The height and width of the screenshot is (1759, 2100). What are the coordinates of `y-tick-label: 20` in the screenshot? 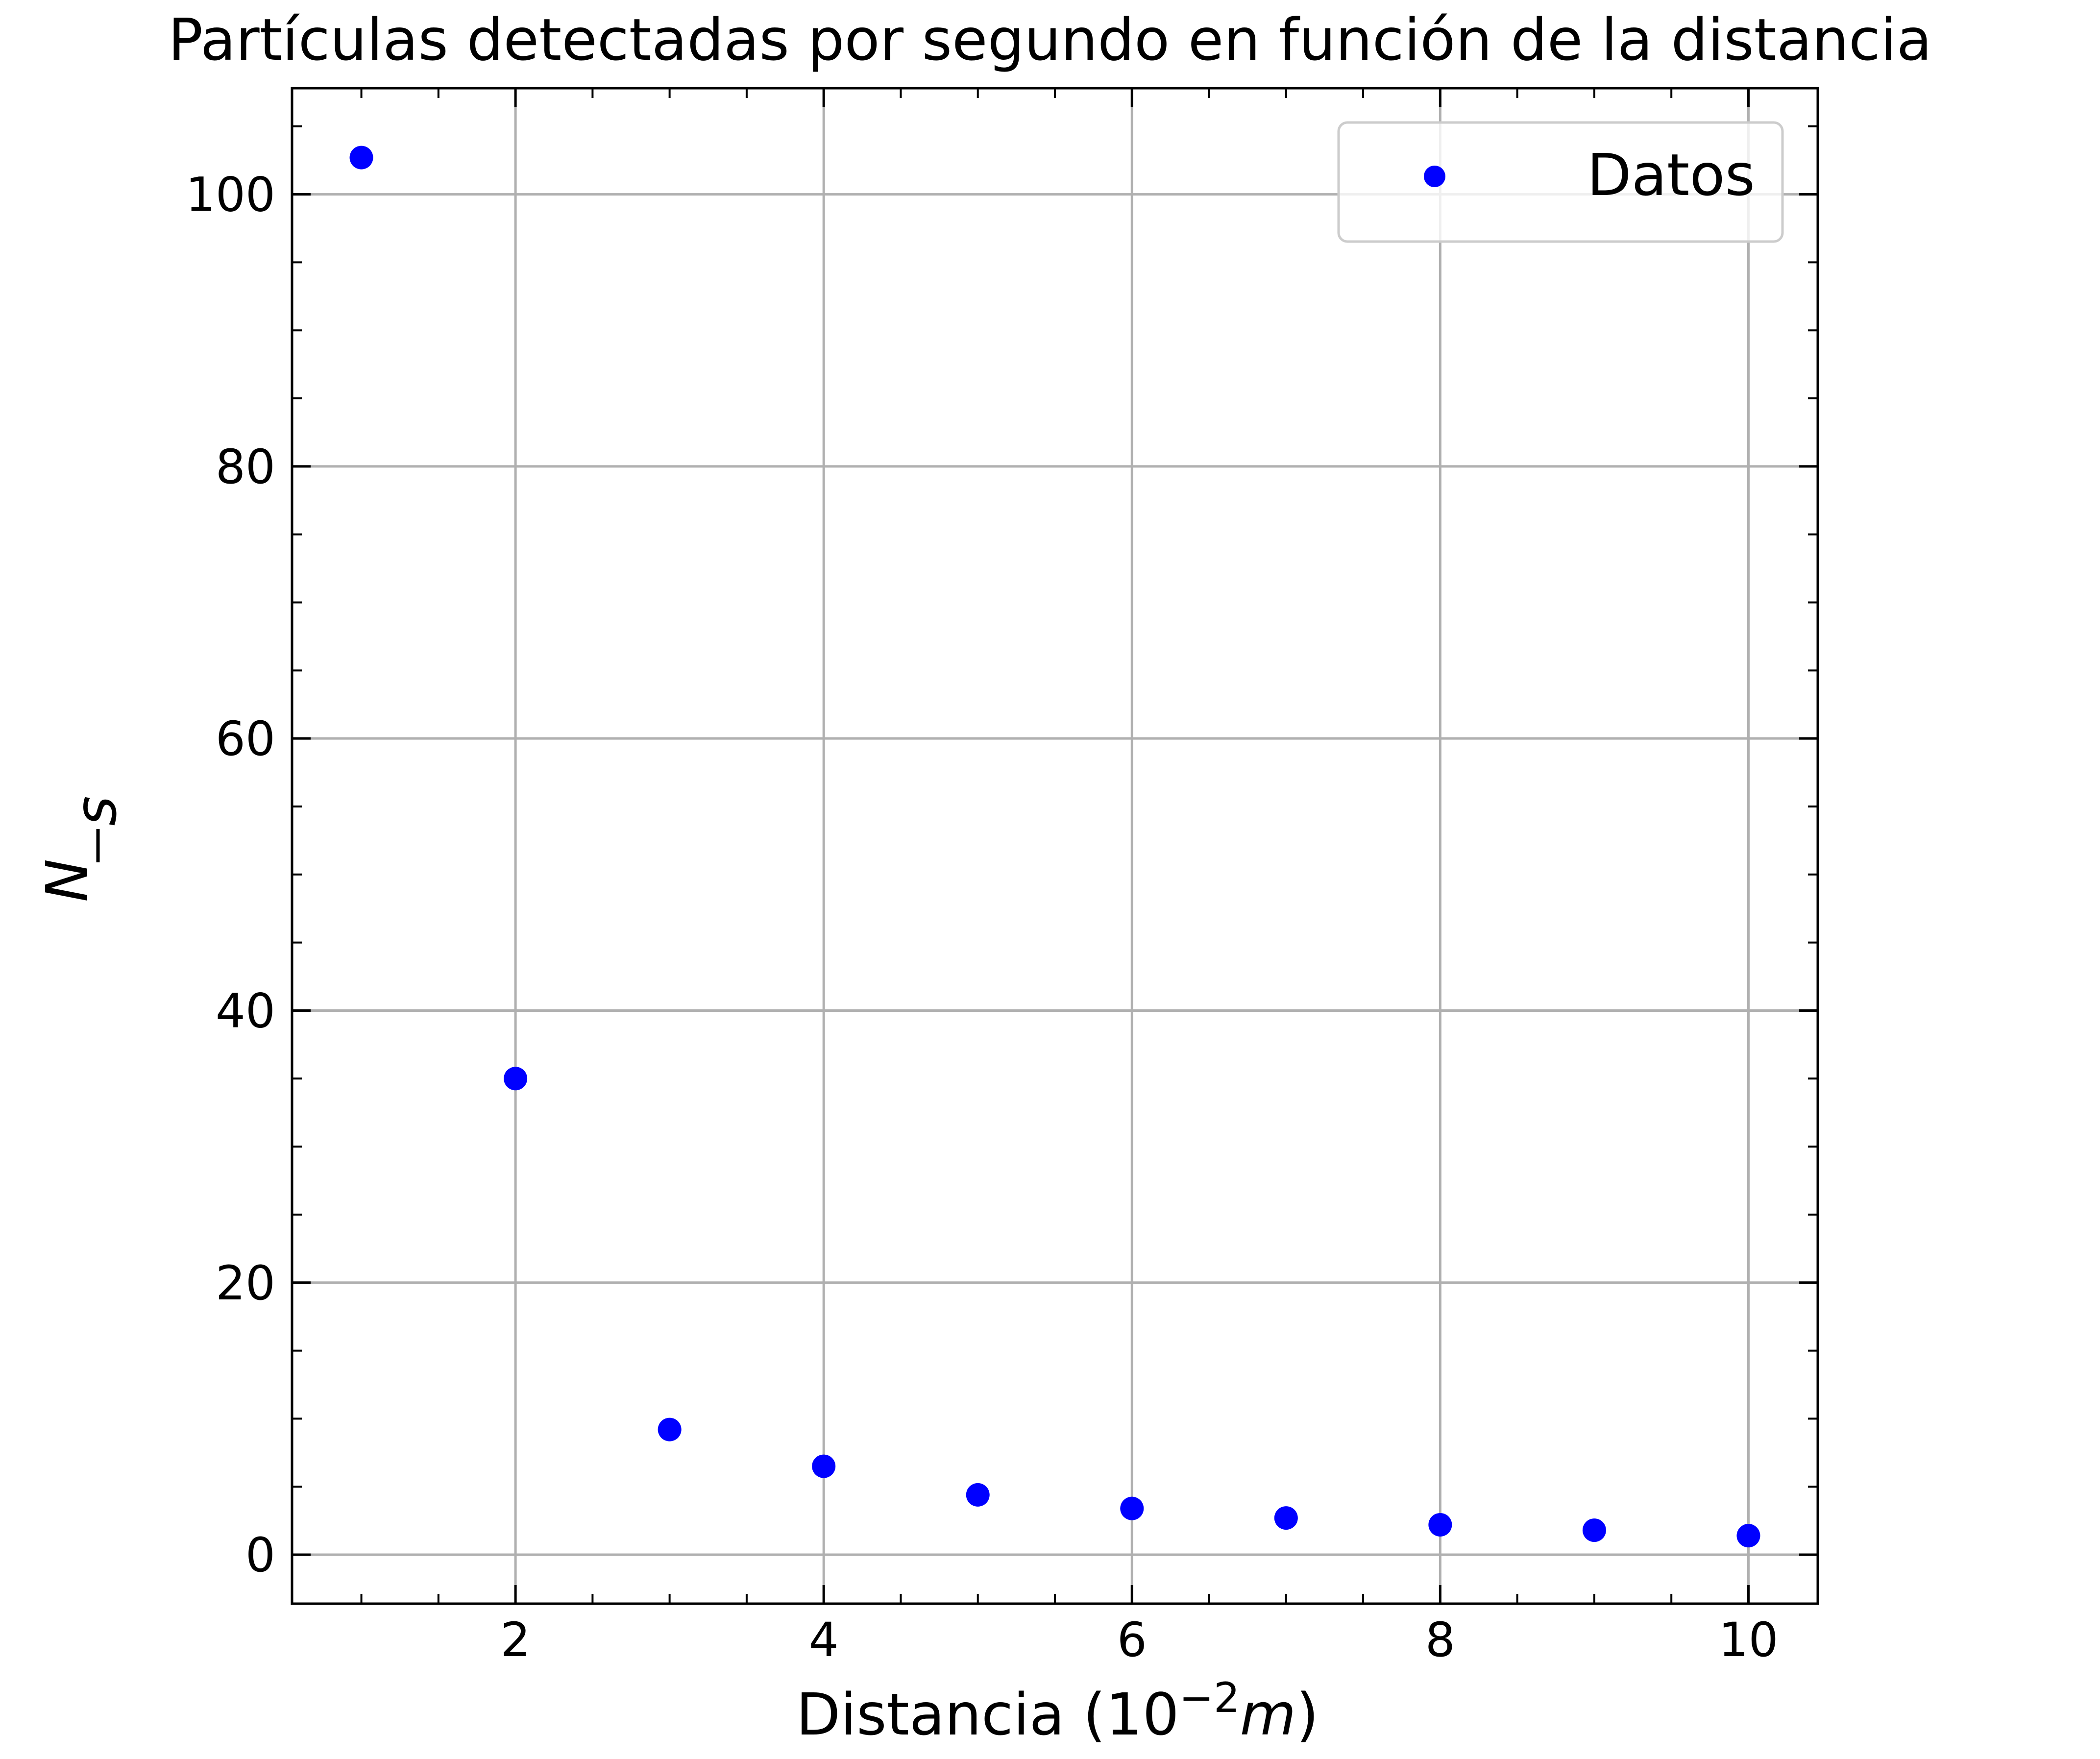 It's located at (245, 1283).